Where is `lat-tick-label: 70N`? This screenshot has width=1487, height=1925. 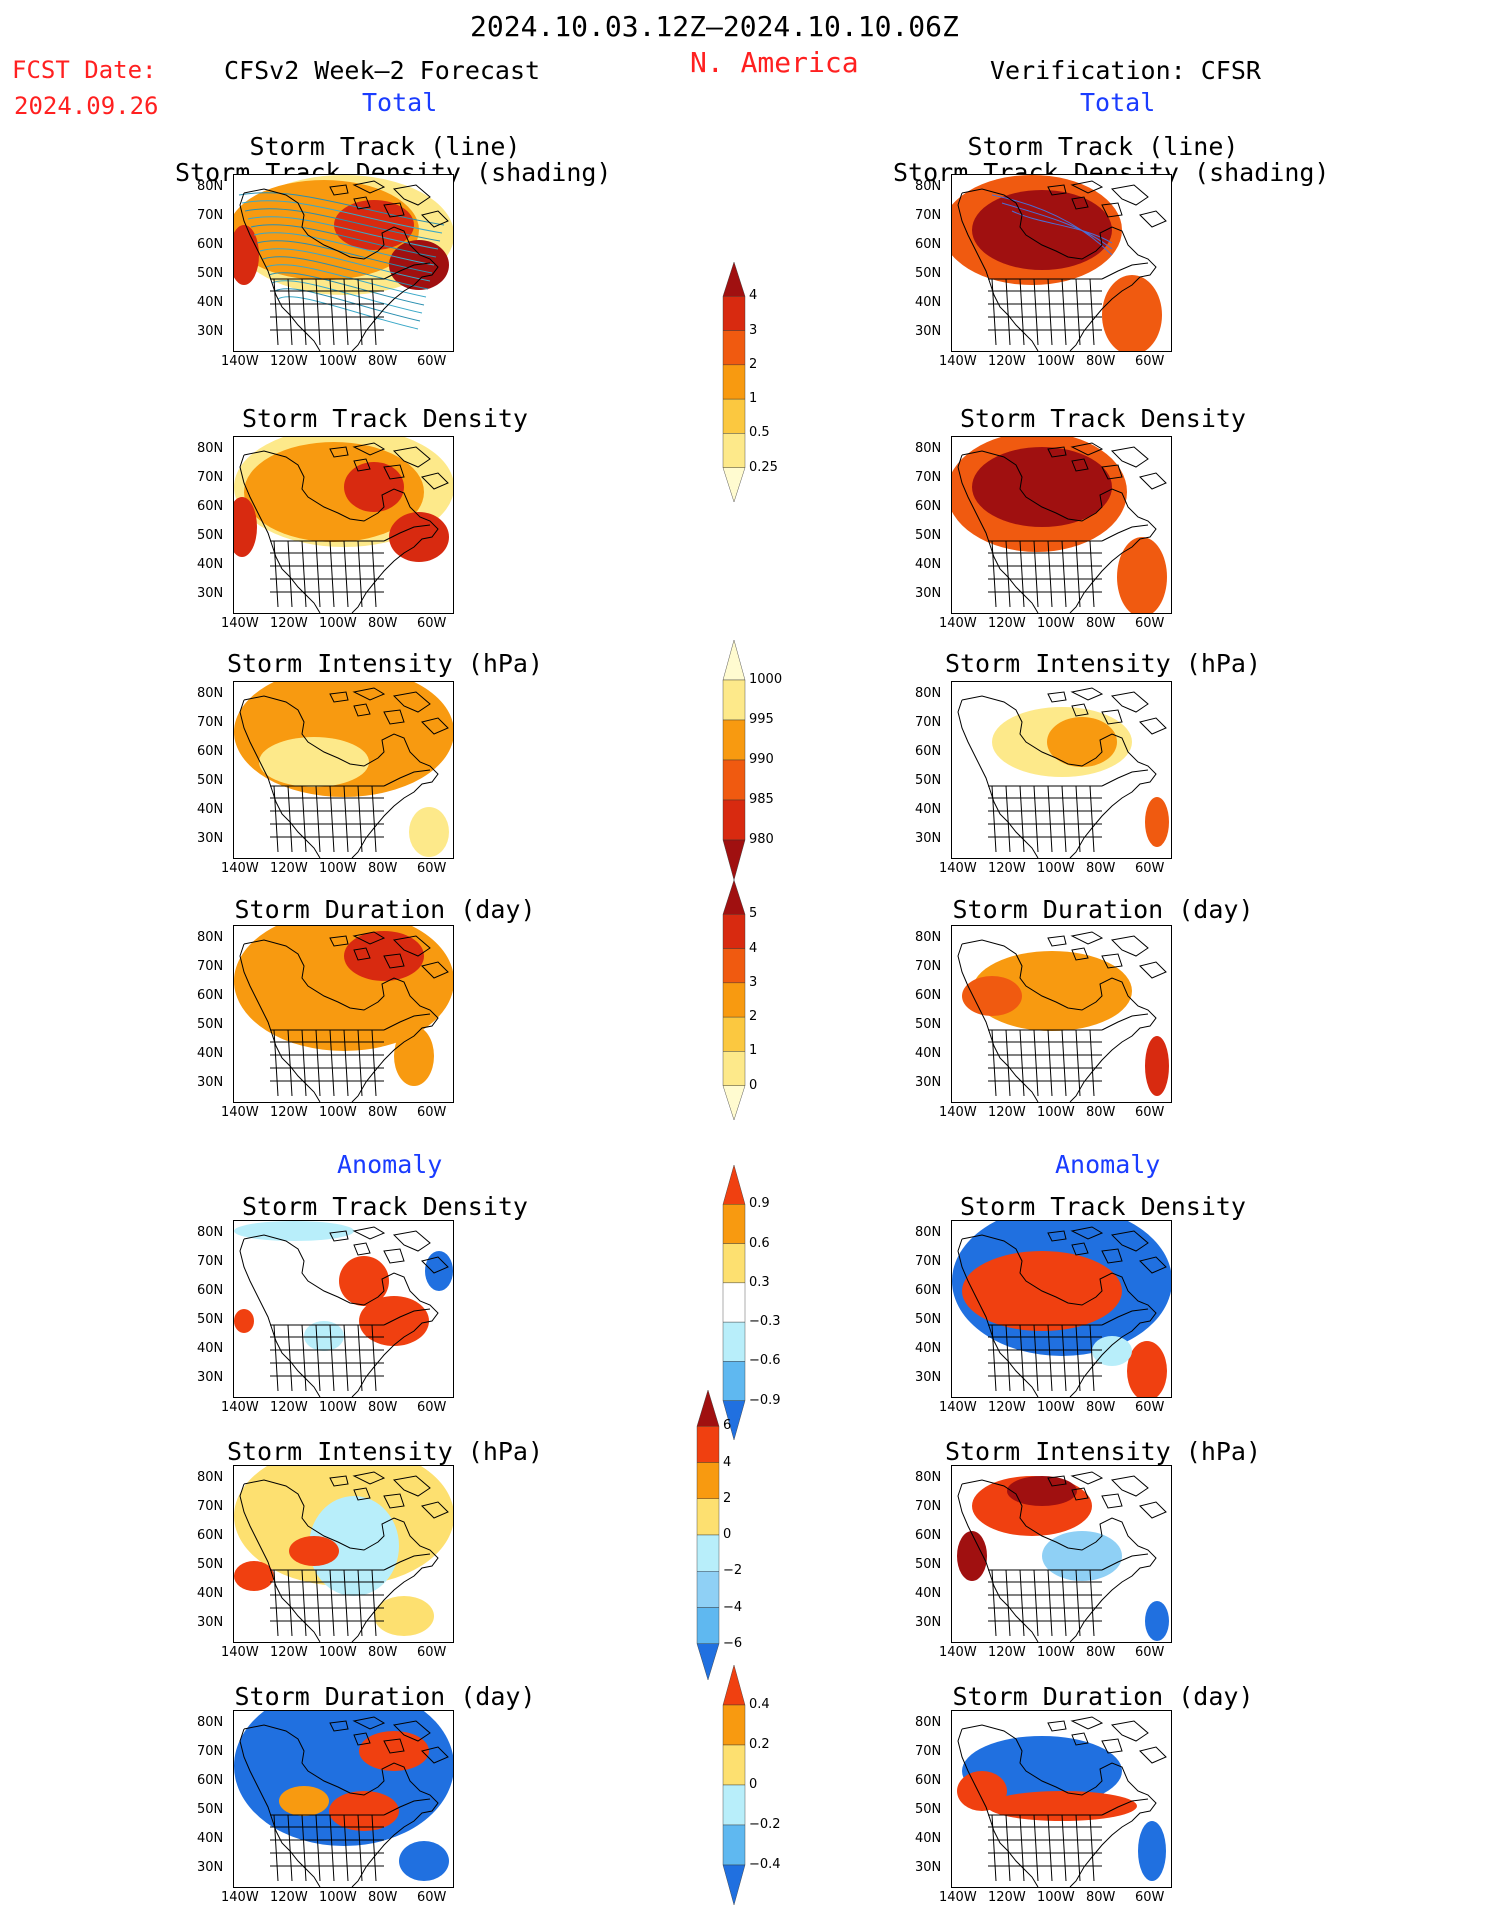
lat-tick-label: 70N is located at coordinates (210, 1751).